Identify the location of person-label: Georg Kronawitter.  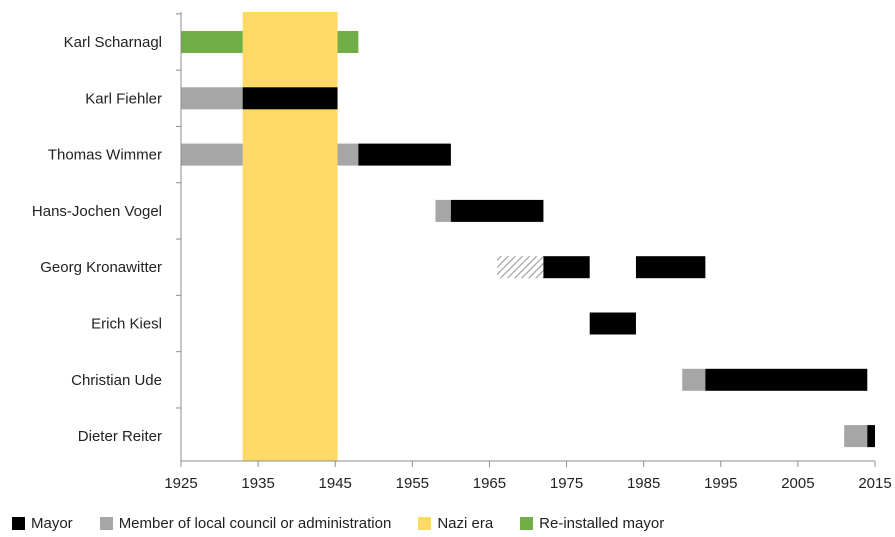
(101, 267).